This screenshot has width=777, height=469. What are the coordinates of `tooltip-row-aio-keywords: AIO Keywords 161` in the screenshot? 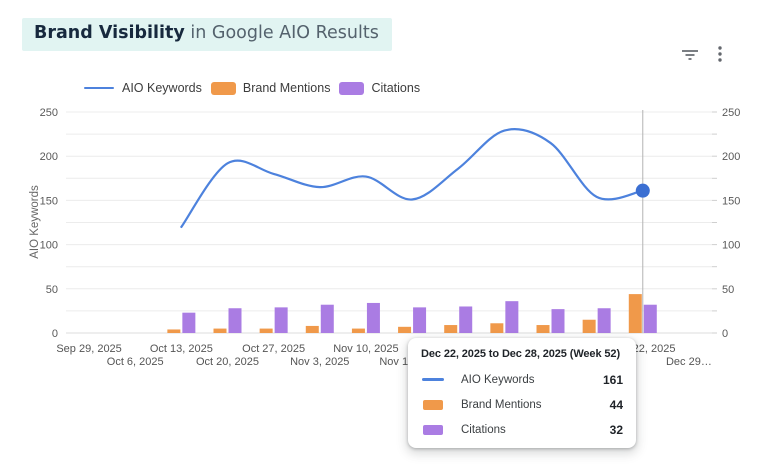 It's located at (522, 379).